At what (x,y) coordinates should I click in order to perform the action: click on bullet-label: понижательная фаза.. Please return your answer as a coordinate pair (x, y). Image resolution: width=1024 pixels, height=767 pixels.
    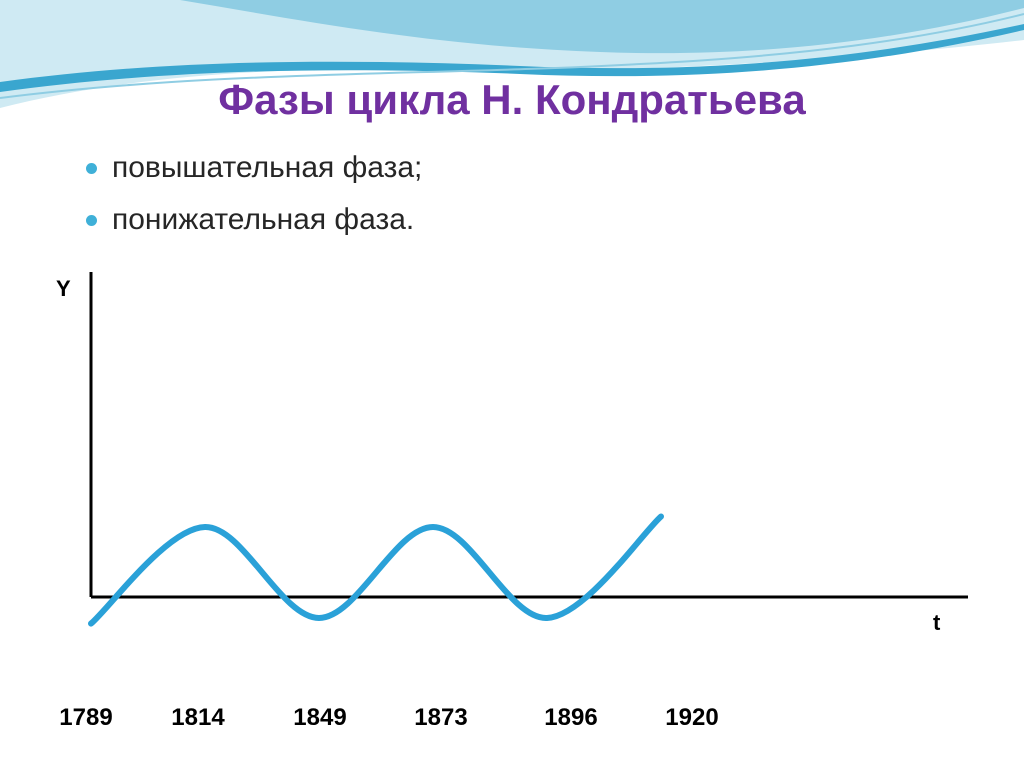
    Looking at the image, I should click on (263, 219).